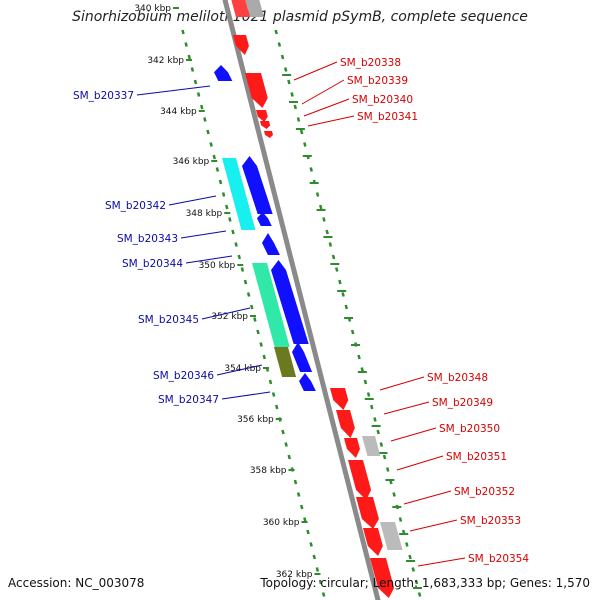 This screenshot has height=600, width=600. Describe the element at coordinates (229, 317) in the screenshot. I see `scale-label: 352 kbp` at that location.